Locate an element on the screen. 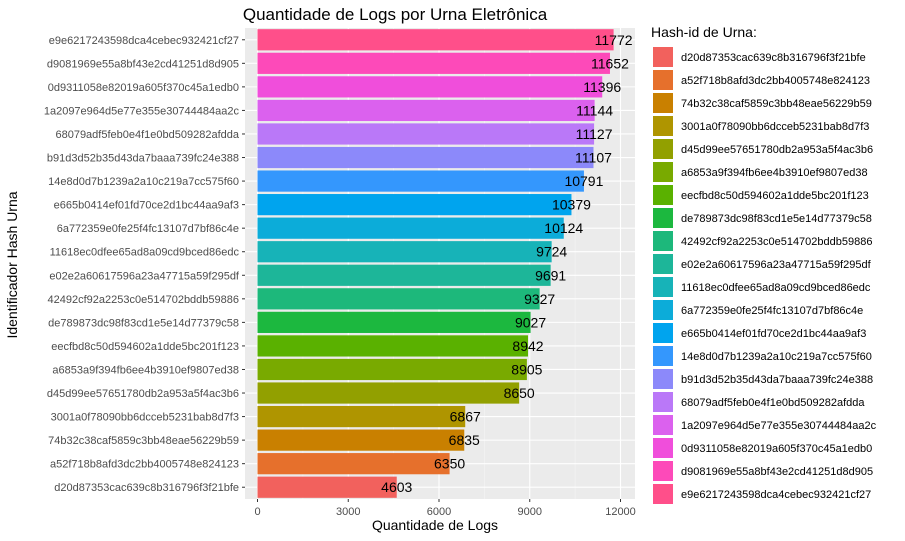 The height and width of the screenshot is (541, 905). legend-label: e9e6217243598dca4cebec932421cf27 is located at coordinates (776, 495).